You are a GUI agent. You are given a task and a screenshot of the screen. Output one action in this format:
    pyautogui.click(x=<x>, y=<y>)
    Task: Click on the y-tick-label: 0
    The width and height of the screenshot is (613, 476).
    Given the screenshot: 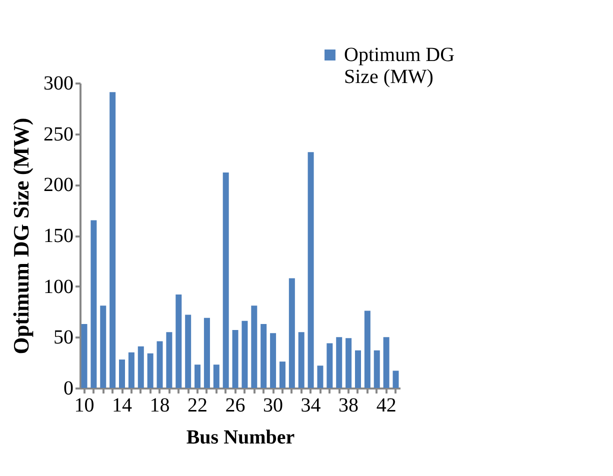 What is the action you would take?
    pyautogui.click(x=69, y=389)
    